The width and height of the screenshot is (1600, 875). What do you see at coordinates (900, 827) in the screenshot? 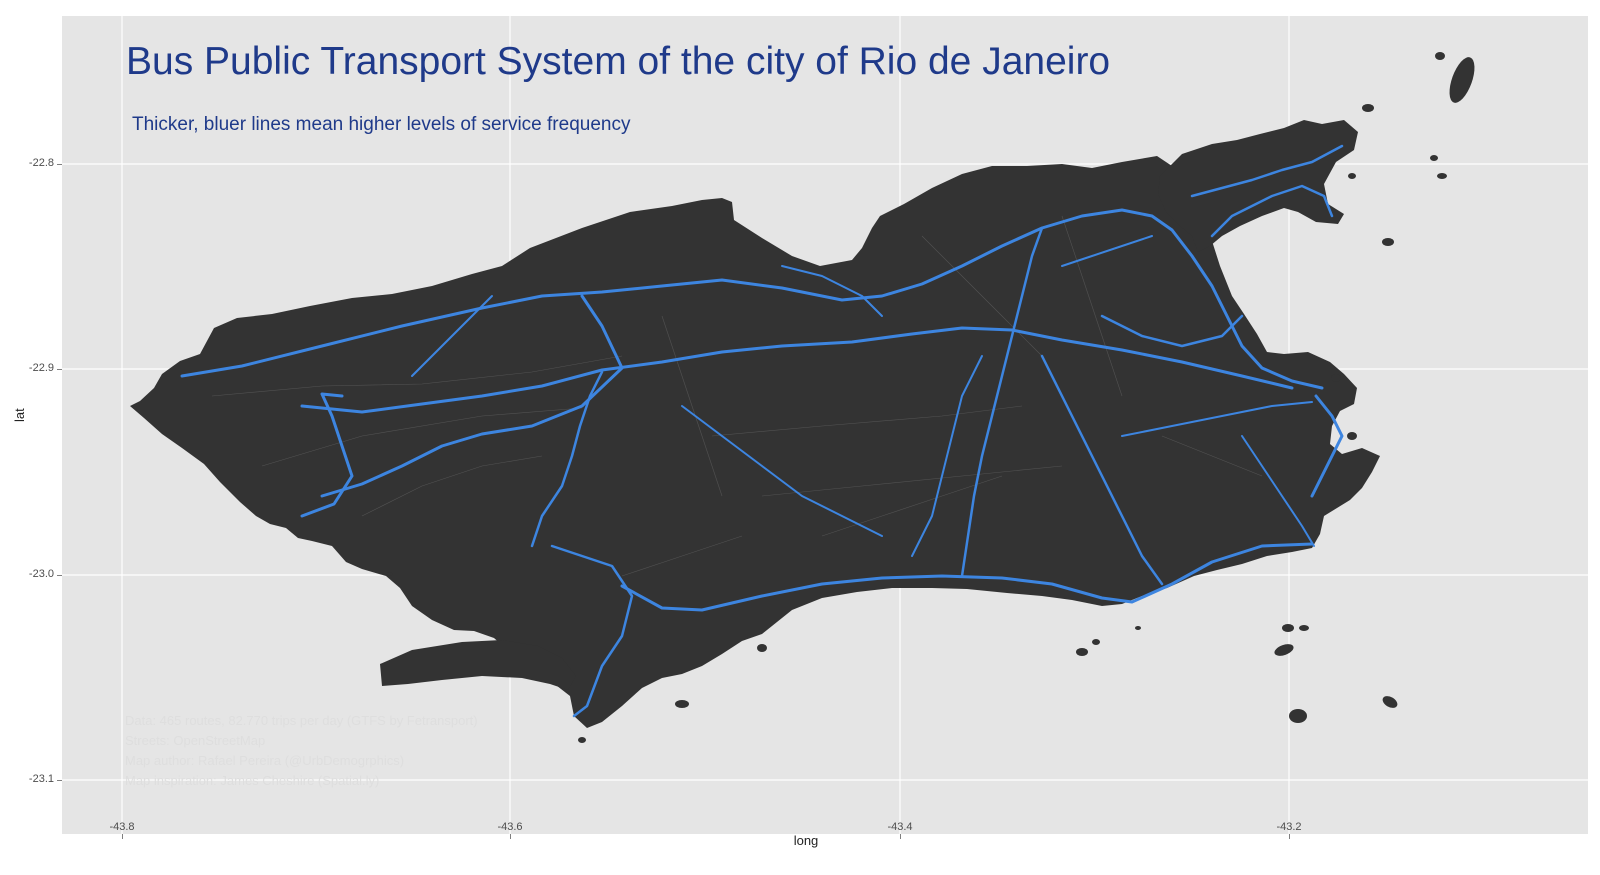
I see `x-tick-label: -43.4` at bounding box center [900, 827].